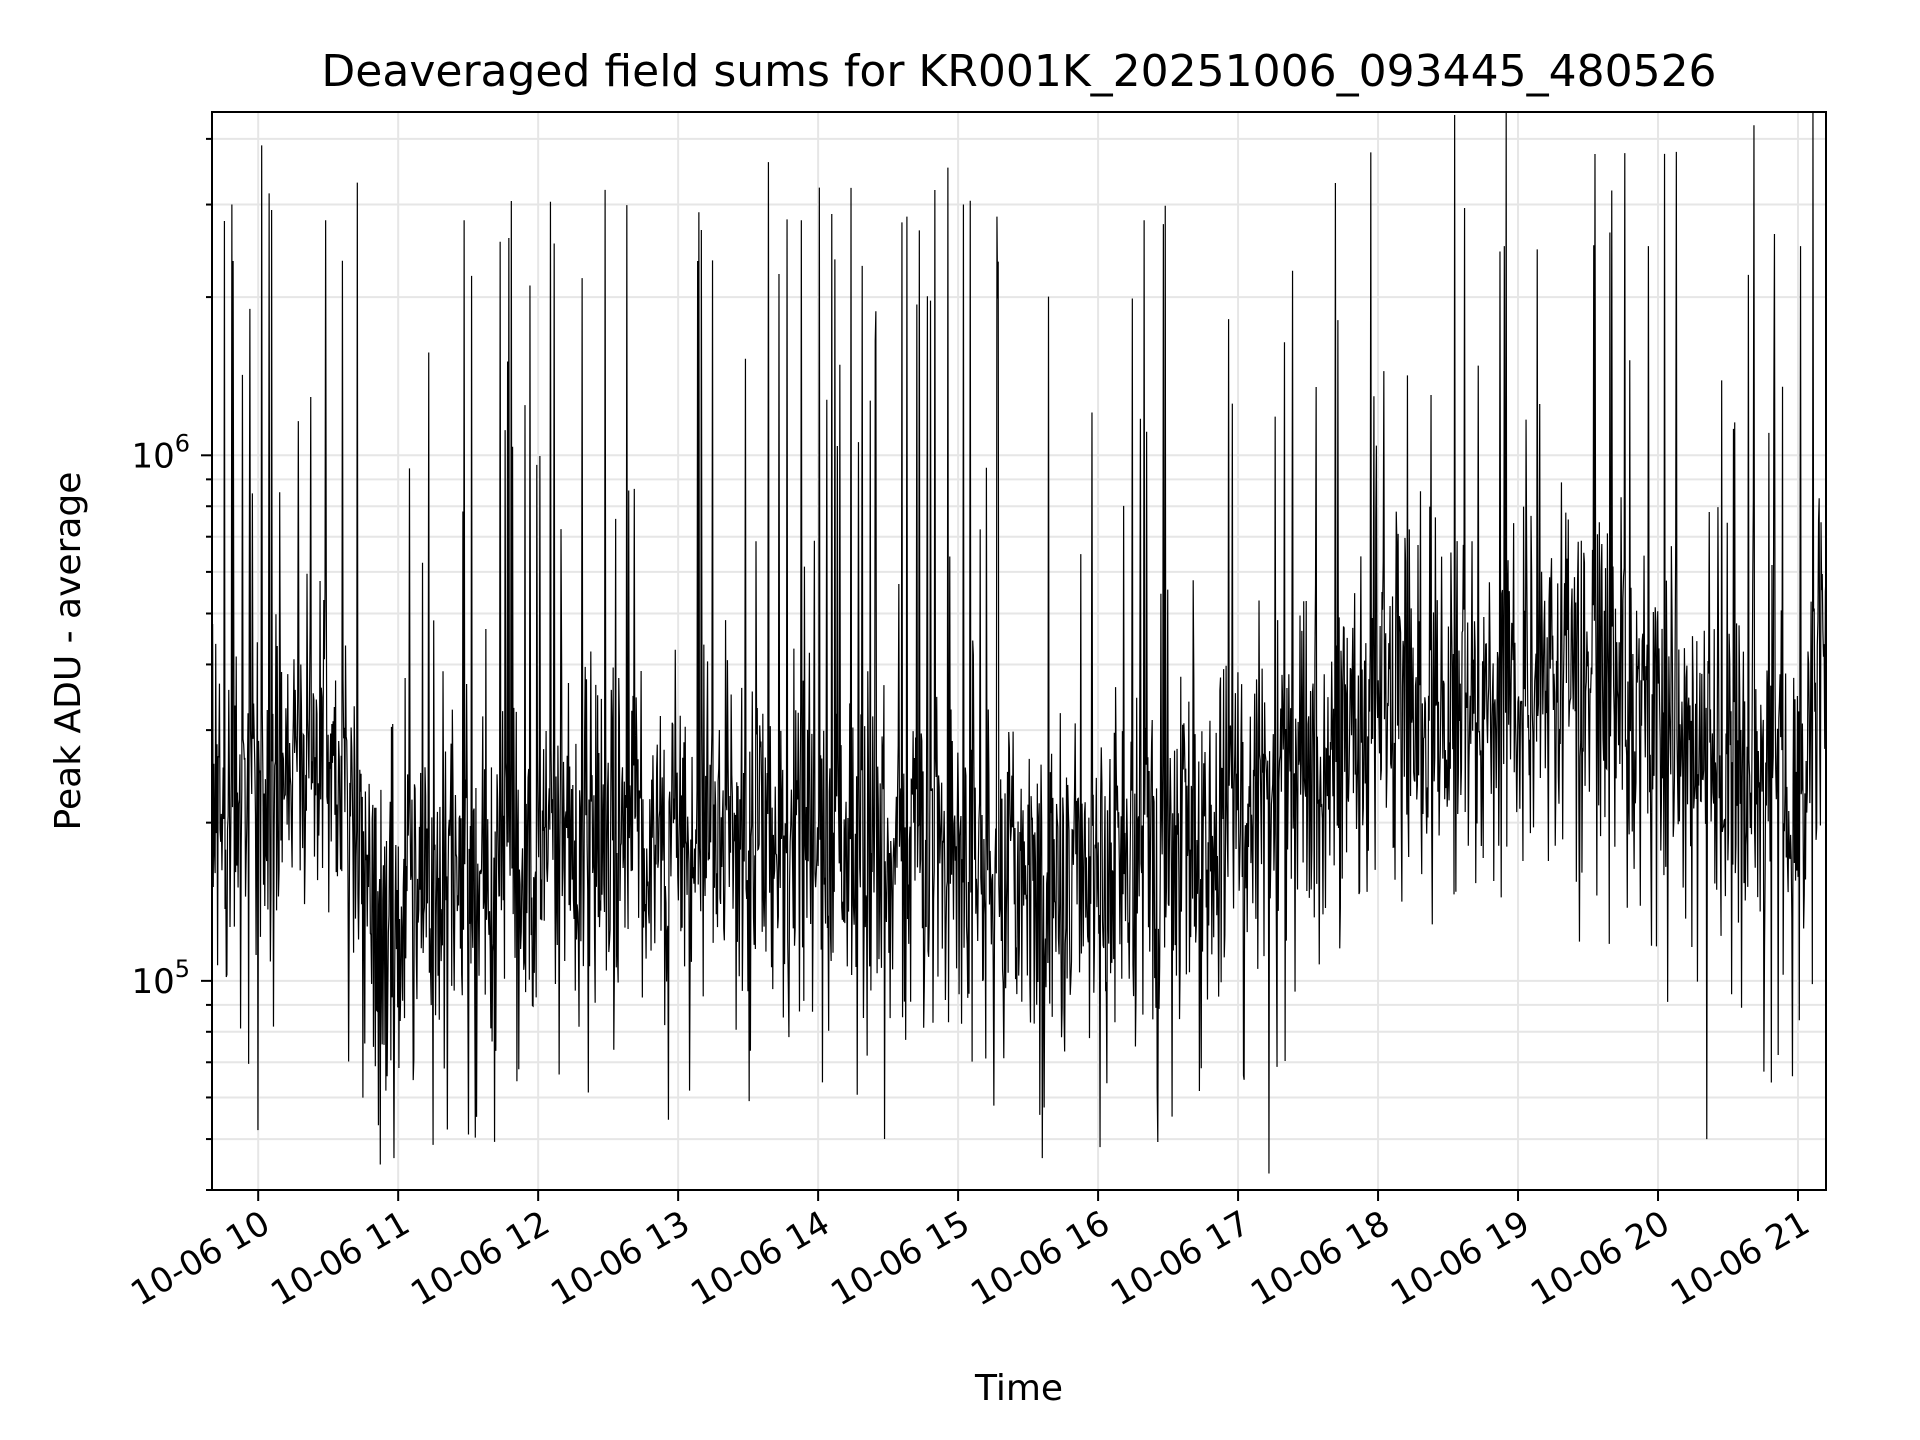 This screenshot has height=1440, width=1920. I want to click on y-tick-label-exponent: 6, so click(182, 443).